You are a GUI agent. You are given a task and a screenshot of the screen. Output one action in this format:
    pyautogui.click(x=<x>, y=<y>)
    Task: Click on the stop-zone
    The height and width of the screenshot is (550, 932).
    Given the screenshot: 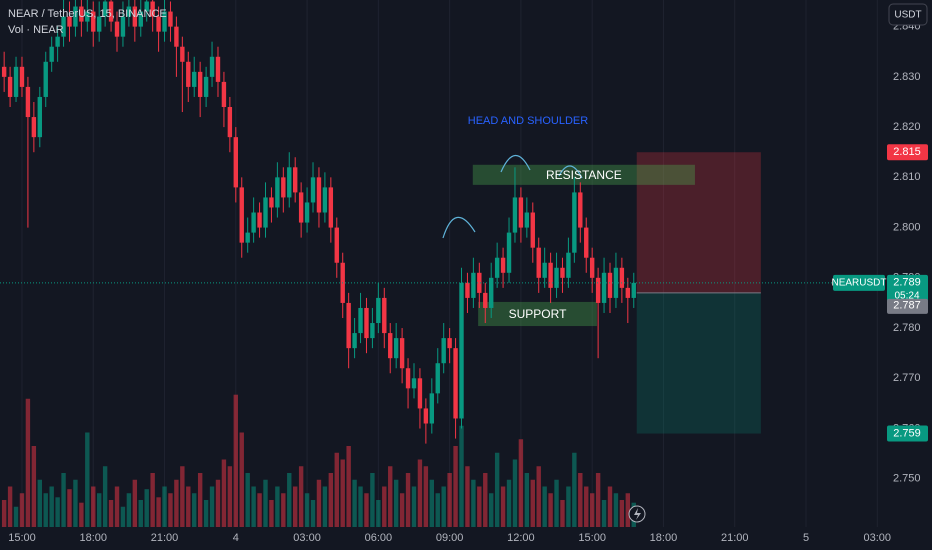 What is the action you would take?
    pyautogui.click(x=698, y=222)
    